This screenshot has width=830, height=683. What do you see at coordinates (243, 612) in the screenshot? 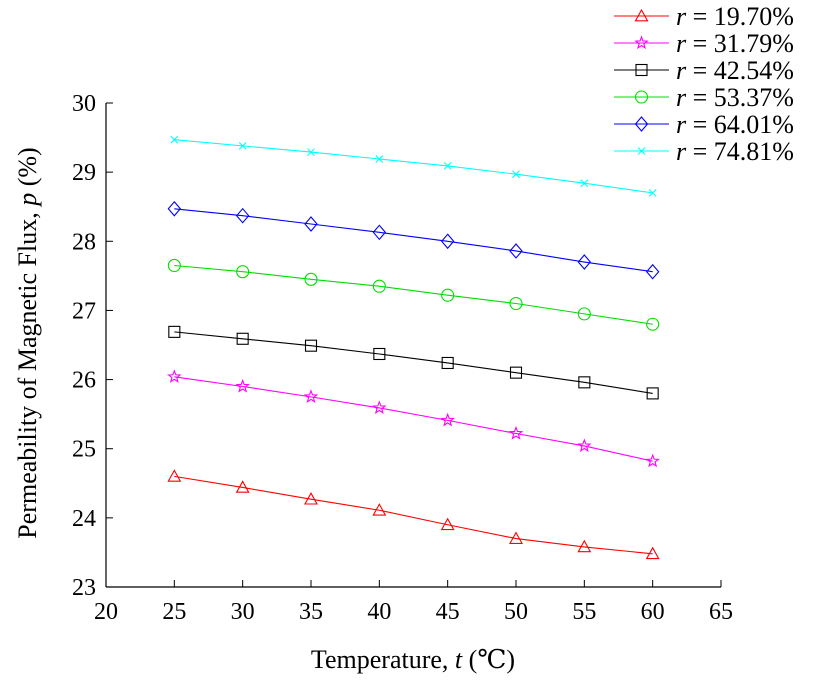
I see `x-tick-label: 30` at bounding box center [243, 612].